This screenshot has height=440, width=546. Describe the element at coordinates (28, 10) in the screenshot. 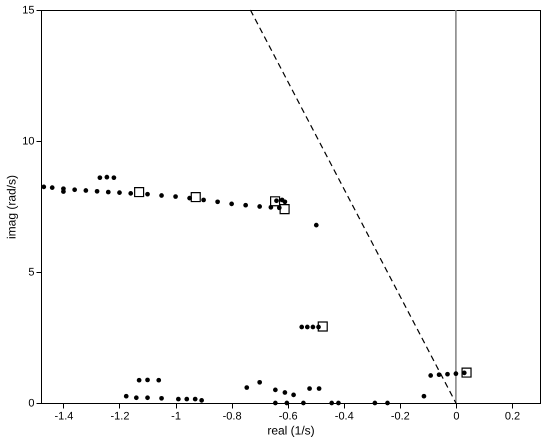

I see `y-tick-label: 15` at that location.